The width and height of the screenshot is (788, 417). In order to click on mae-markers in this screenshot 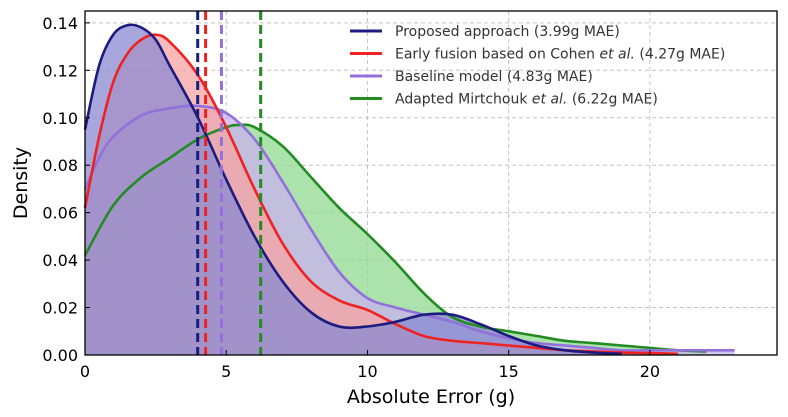, I will do `click(229, 183)`.